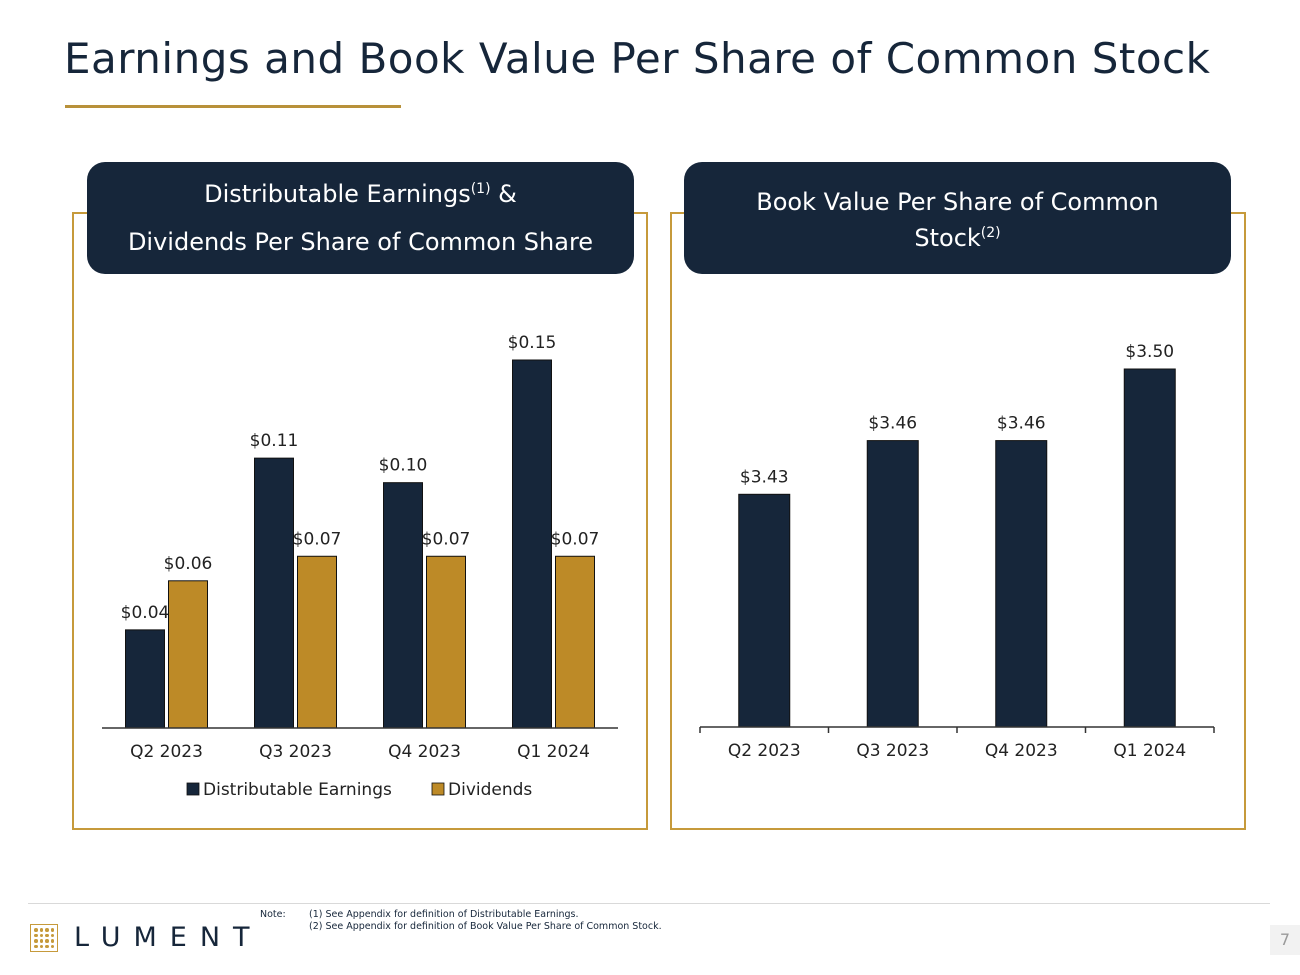 Image resolution: width=1300 pixels, height=975 pixels. I want to click on book-value-header-line2: Stock(2), so click(957, 238).